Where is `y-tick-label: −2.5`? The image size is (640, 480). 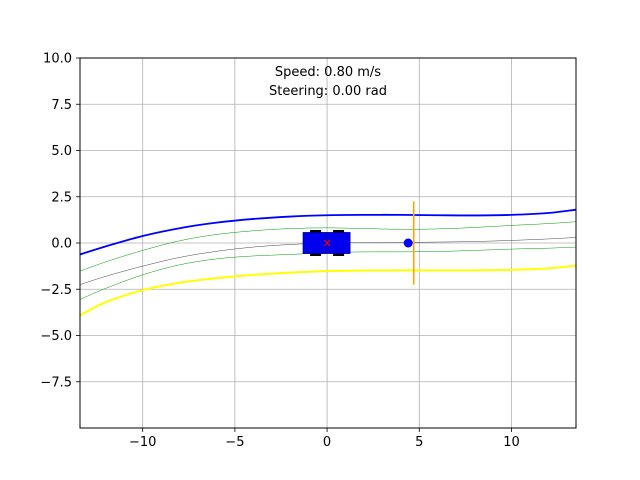 y-tick-label: −2.5 is located at coordinates (56, 290).